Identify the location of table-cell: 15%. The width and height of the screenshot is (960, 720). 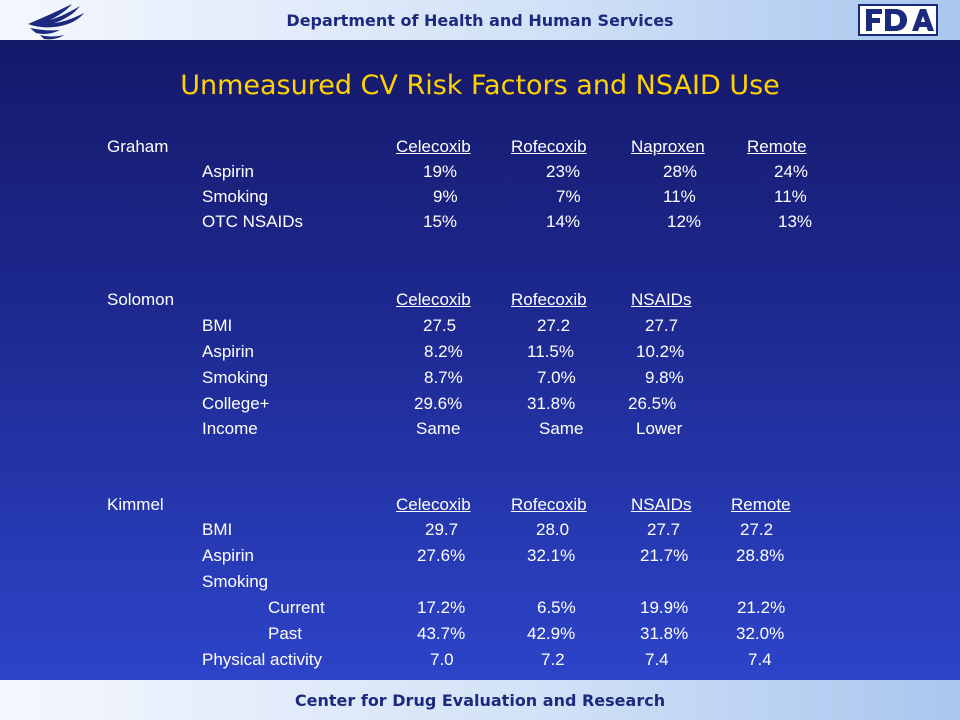
(440, 221).